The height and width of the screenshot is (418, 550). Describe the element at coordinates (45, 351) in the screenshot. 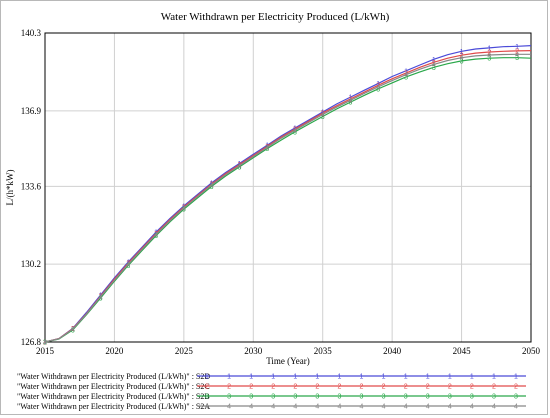

I see `x-tick-label: 2015` at that location.